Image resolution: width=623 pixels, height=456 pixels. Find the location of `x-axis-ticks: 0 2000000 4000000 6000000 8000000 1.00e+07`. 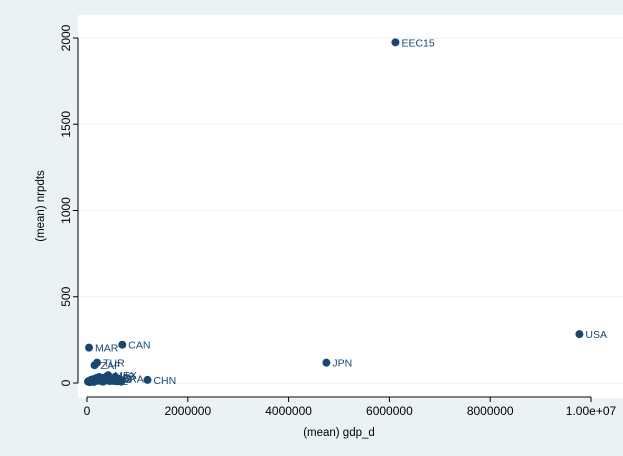

x-axis-ticks: 0 2000000 4000000 6000000 8000000 1.00e+07 is located at coordinates (350, 407).